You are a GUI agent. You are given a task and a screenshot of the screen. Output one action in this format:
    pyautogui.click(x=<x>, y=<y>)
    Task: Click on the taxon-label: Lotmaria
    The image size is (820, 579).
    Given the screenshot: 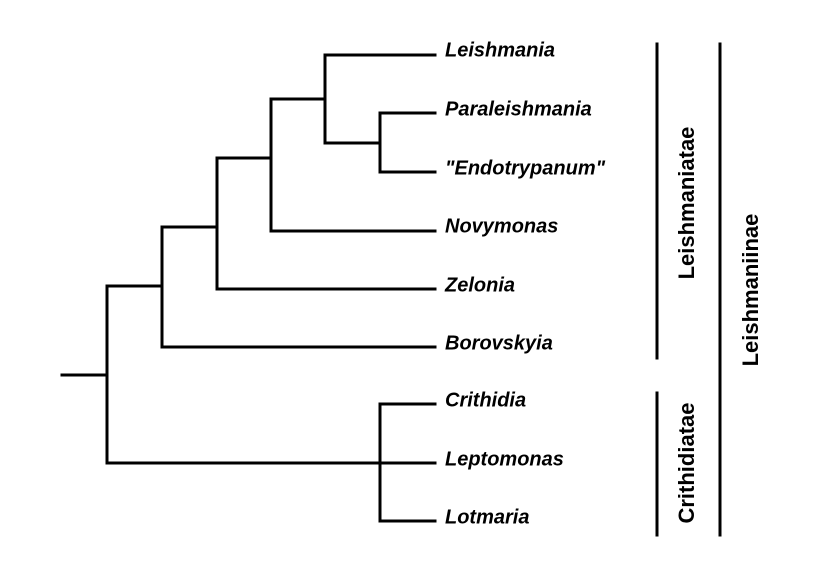 What is the action you would take?
    pyautogui.click(x=487, y=517)
    